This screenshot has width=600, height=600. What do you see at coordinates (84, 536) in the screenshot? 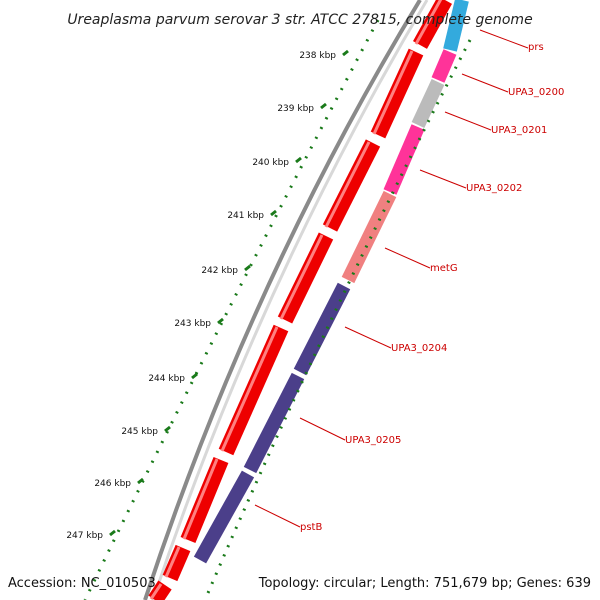
I see `tick-label: 247 kbp` at bounding box center [84, 536].